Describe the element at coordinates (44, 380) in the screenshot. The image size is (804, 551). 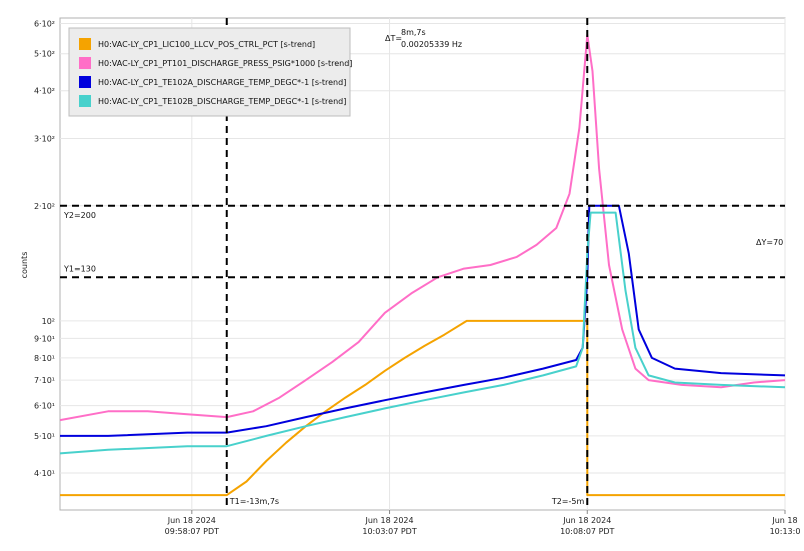
I see `y-tick-label: 7·10¹` at that location.